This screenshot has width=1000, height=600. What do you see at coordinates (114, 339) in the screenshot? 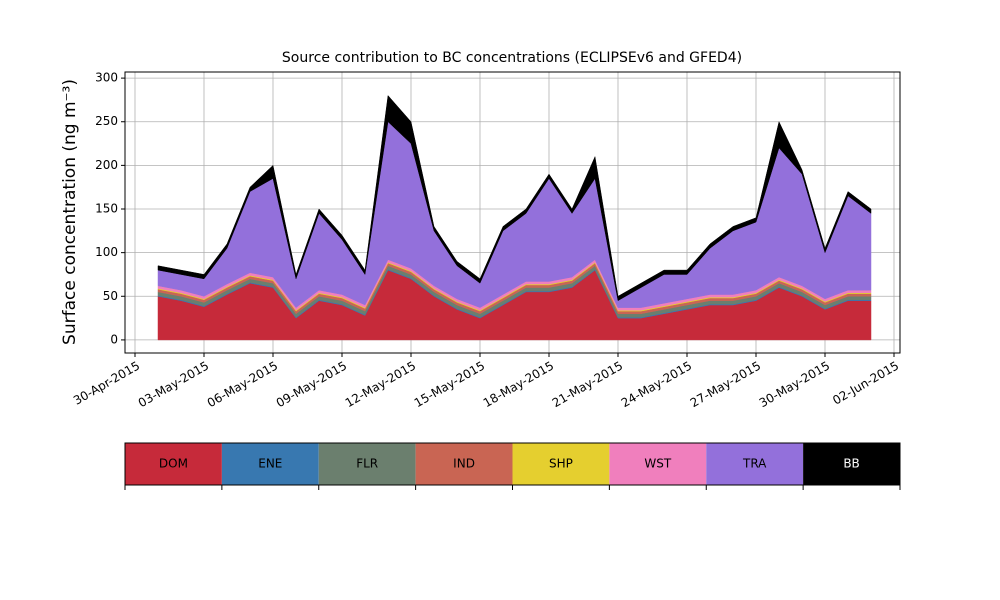
I see `y-tick-label: 0` at bounding box center [114, 339].